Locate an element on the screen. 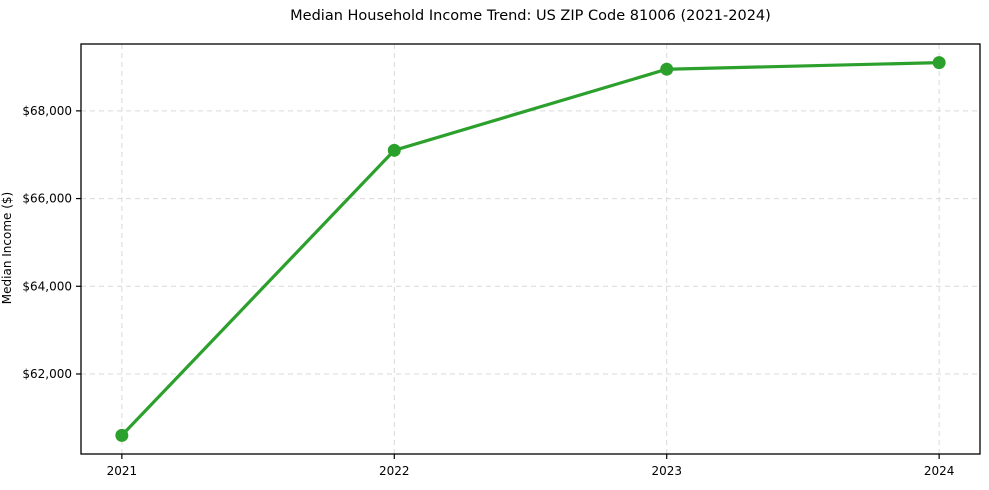 The width and height of the screenshot is (989, 490). y-tick-label: $62,000 is located at coordinates (47, 374).